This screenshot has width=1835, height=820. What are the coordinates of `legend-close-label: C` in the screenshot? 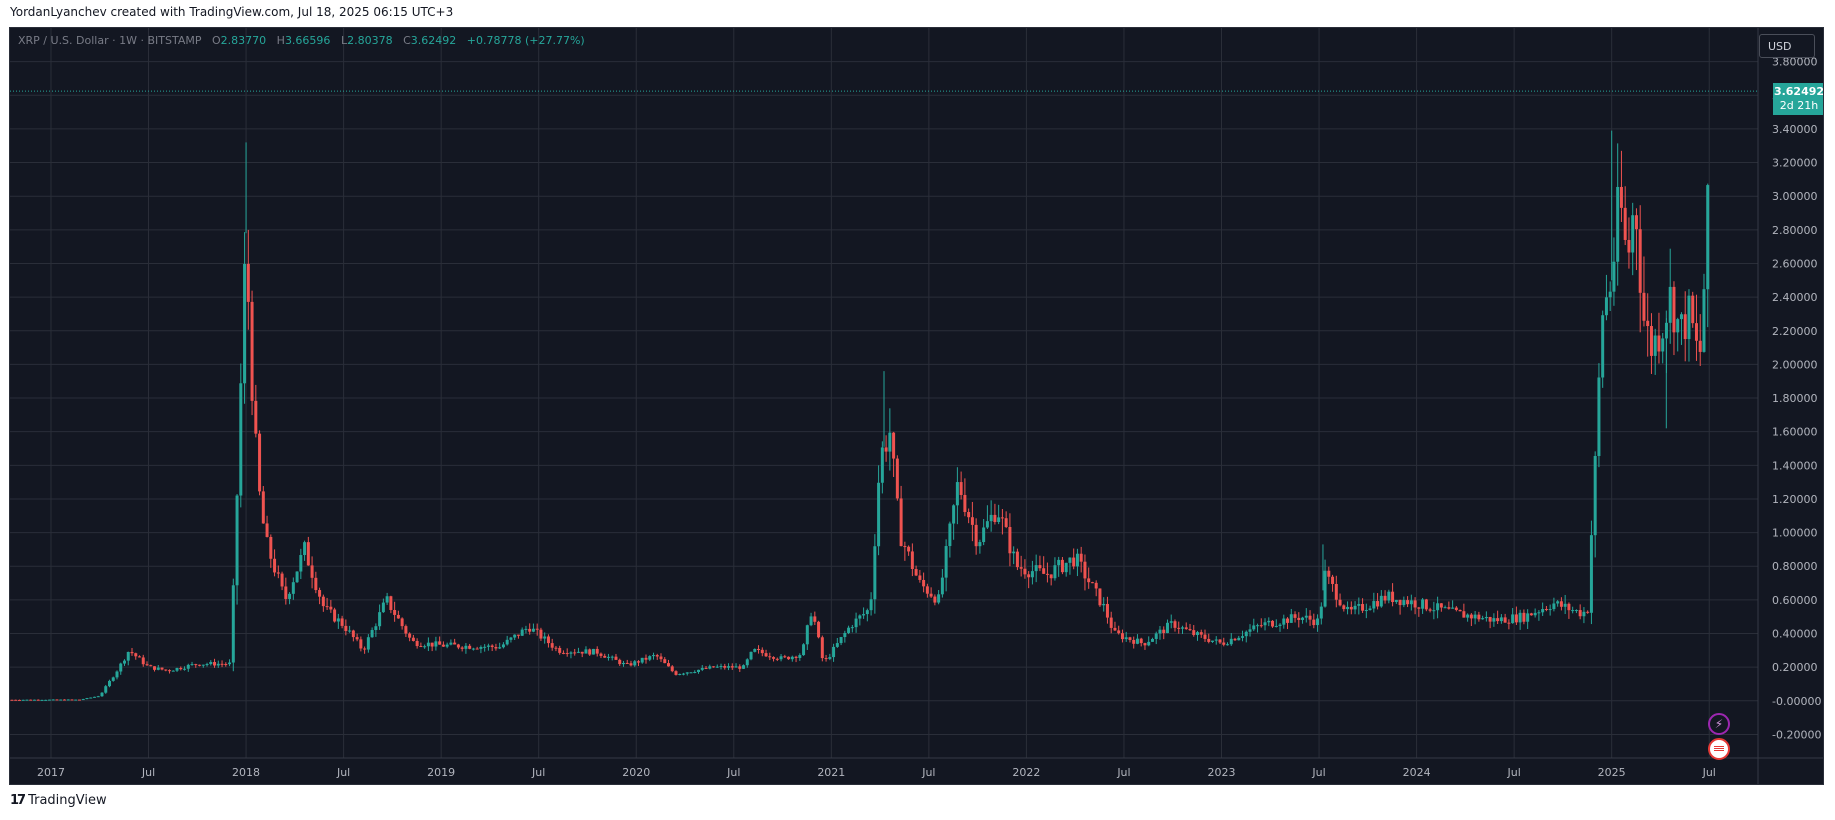 It's located at (407, 40).